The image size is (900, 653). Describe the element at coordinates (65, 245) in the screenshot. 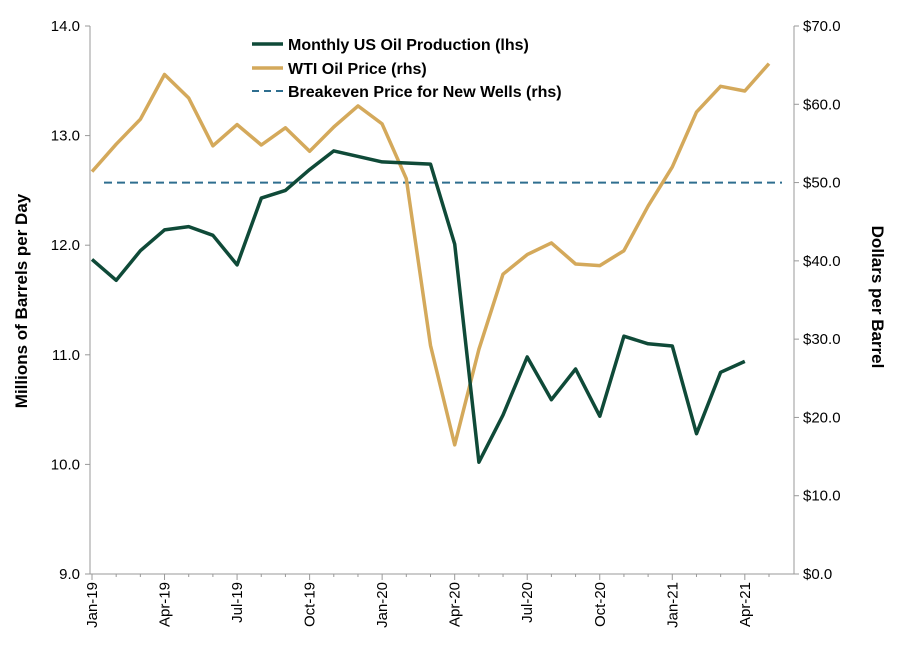

I see `left-tick-label: 12.0` at that location.